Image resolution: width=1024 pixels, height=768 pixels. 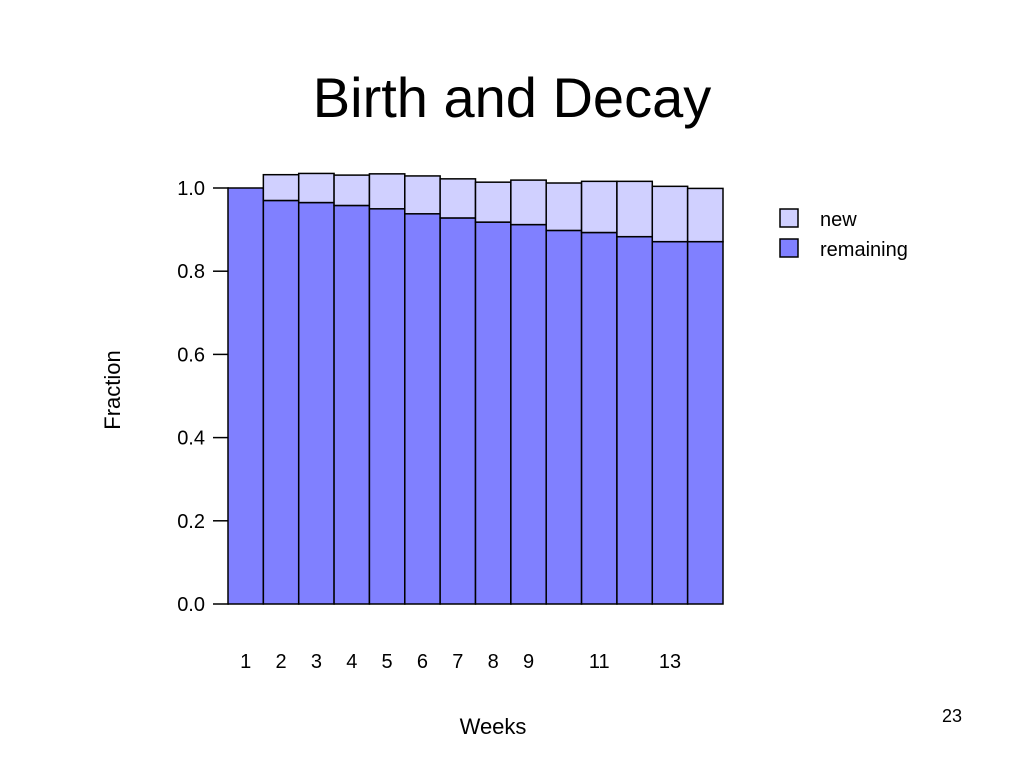 I want to click on x-tick-label: 9, so click(x=528, y=662).